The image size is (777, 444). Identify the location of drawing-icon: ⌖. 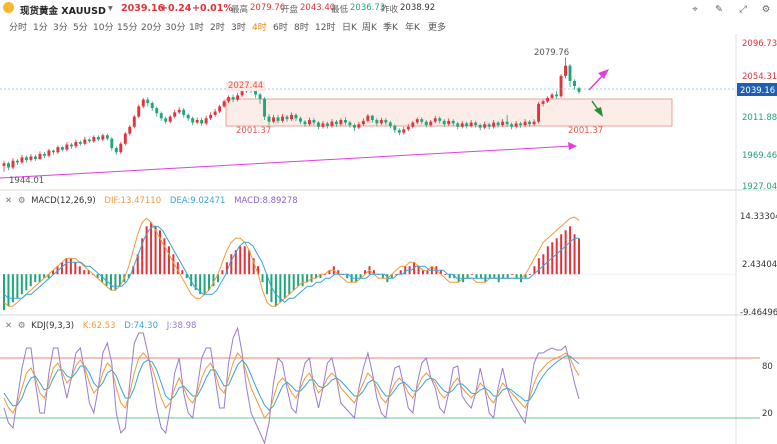
(695, 9).